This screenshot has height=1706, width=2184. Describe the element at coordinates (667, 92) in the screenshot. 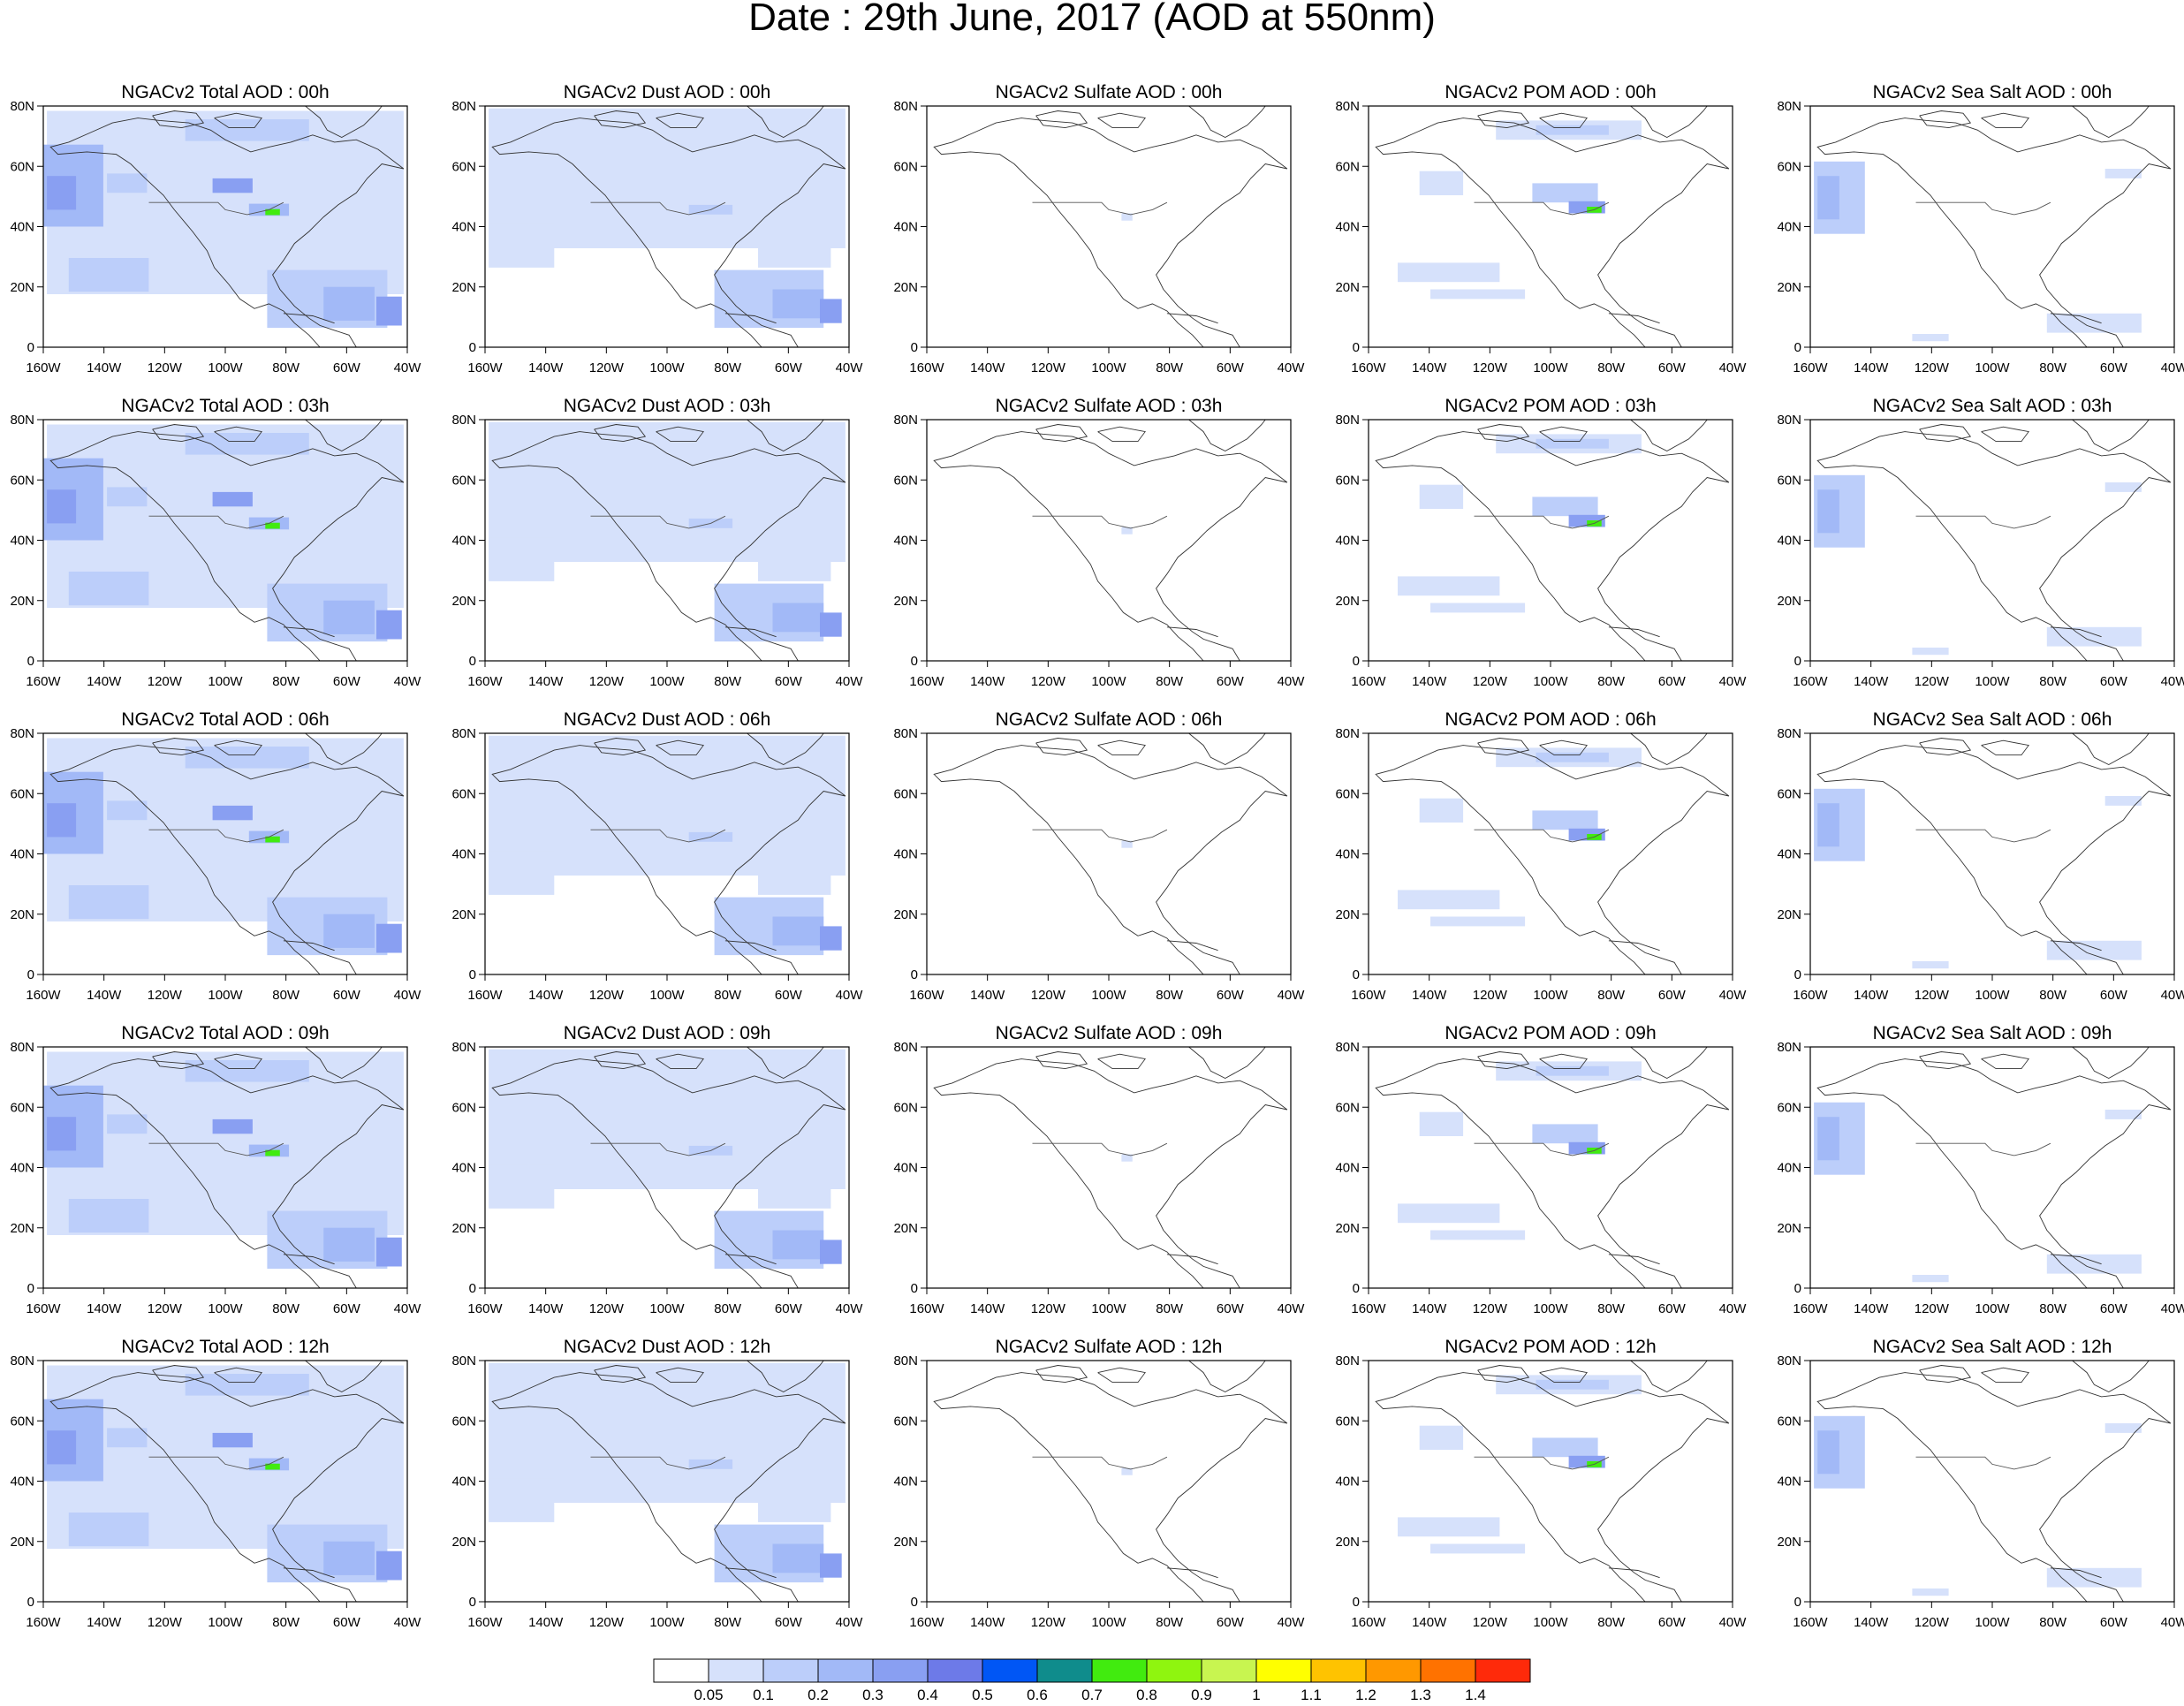

I see `panel-title: NGACv2 Dust AOD : 00h` at that location.